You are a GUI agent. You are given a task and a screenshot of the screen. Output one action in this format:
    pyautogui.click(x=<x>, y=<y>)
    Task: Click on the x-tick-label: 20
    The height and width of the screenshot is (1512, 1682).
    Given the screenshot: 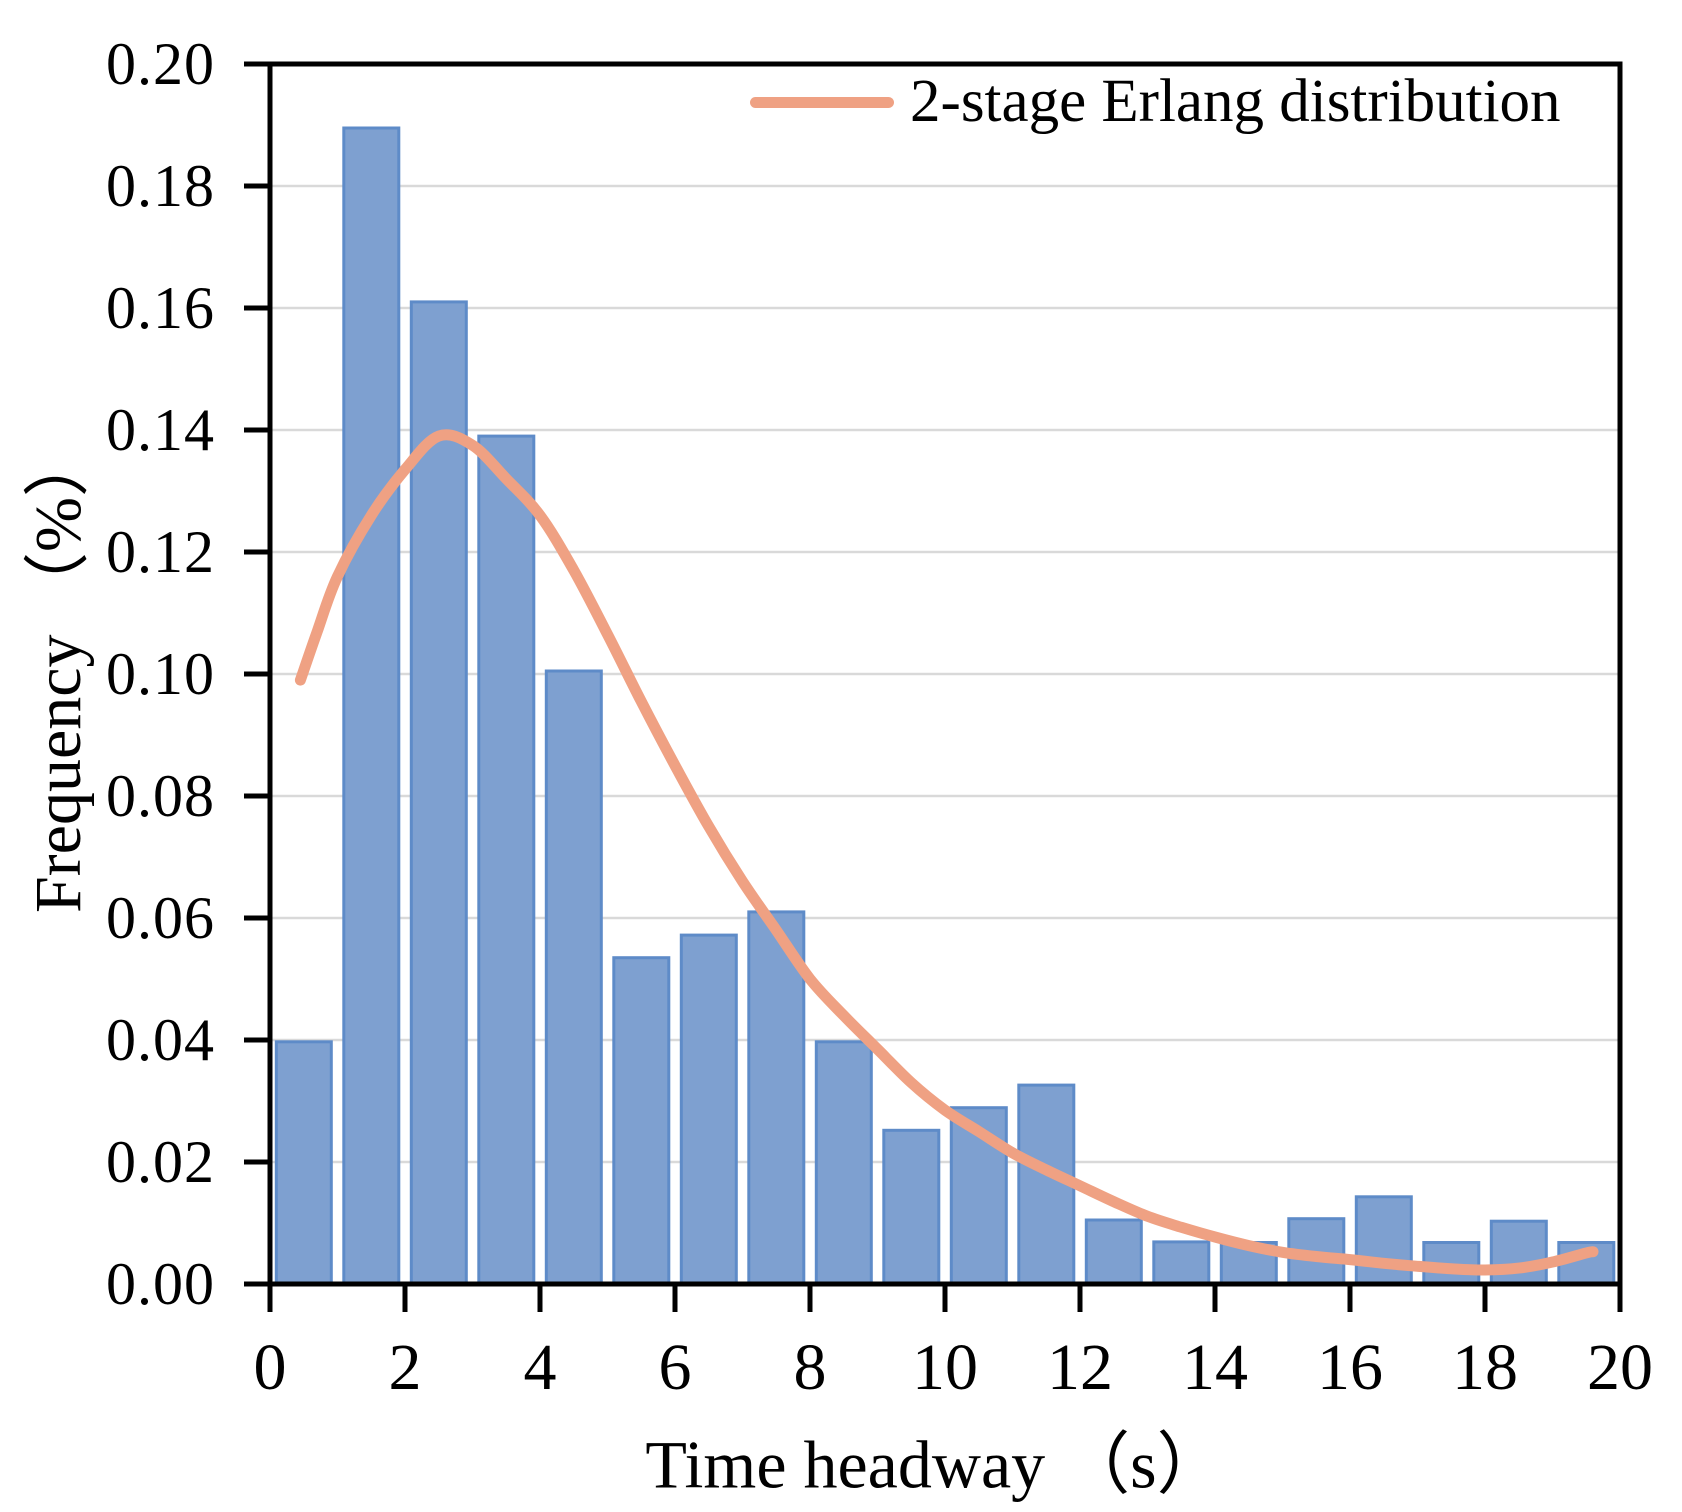 What is the action you would take?
    pyautogui.click(x=1620, y=1367)
    